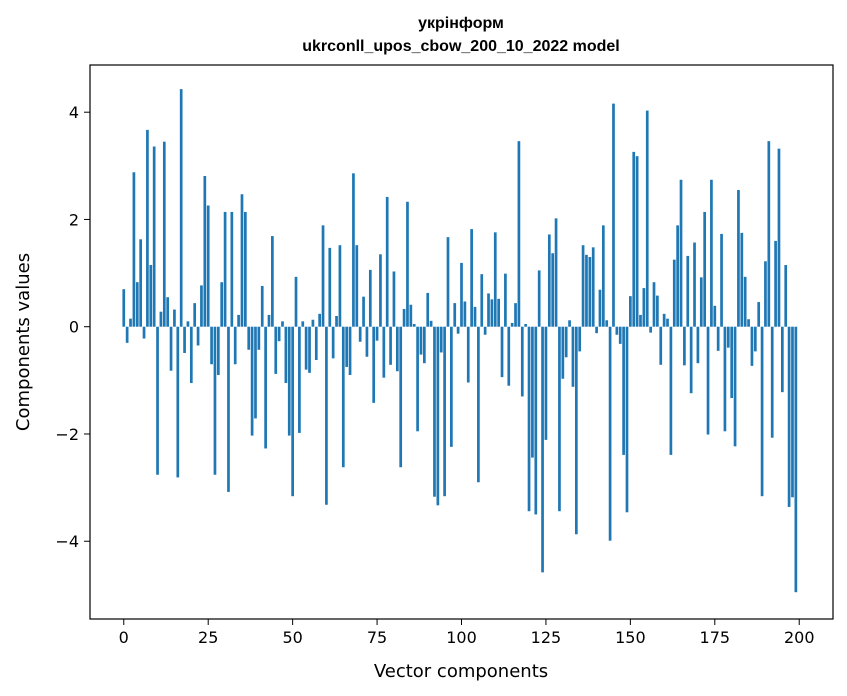 Image resolution: width=847 pixels, height=696 pixels. I want to click on y-axis-label: Components values, so click(23, 342).